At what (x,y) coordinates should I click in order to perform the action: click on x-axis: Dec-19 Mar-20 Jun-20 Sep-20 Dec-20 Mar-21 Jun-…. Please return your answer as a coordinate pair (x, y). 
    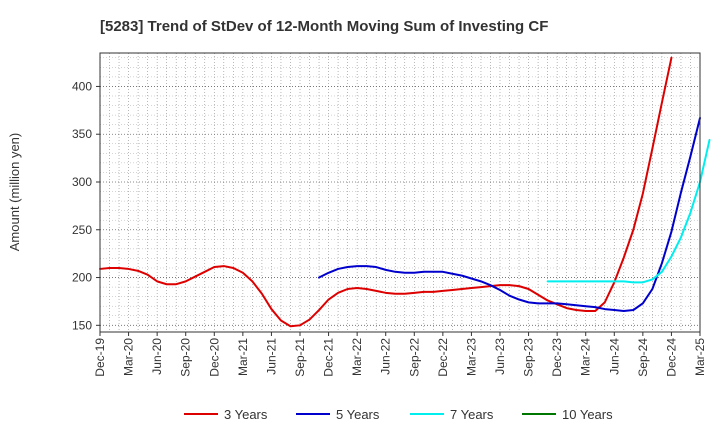
    Looking at the image, I should click on (400, 354).